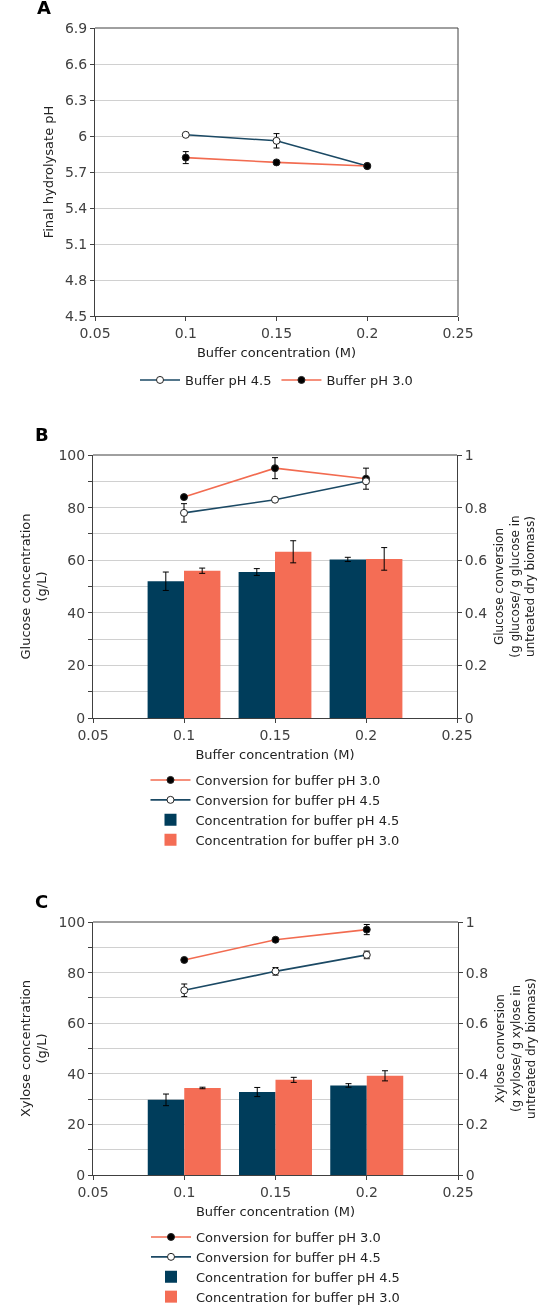 This screenshot has width=556, height=1316. Describe the element at coordinates (369, 381) in the screenshot. I see `legend-label: Buffer pH 3.0` at that location.